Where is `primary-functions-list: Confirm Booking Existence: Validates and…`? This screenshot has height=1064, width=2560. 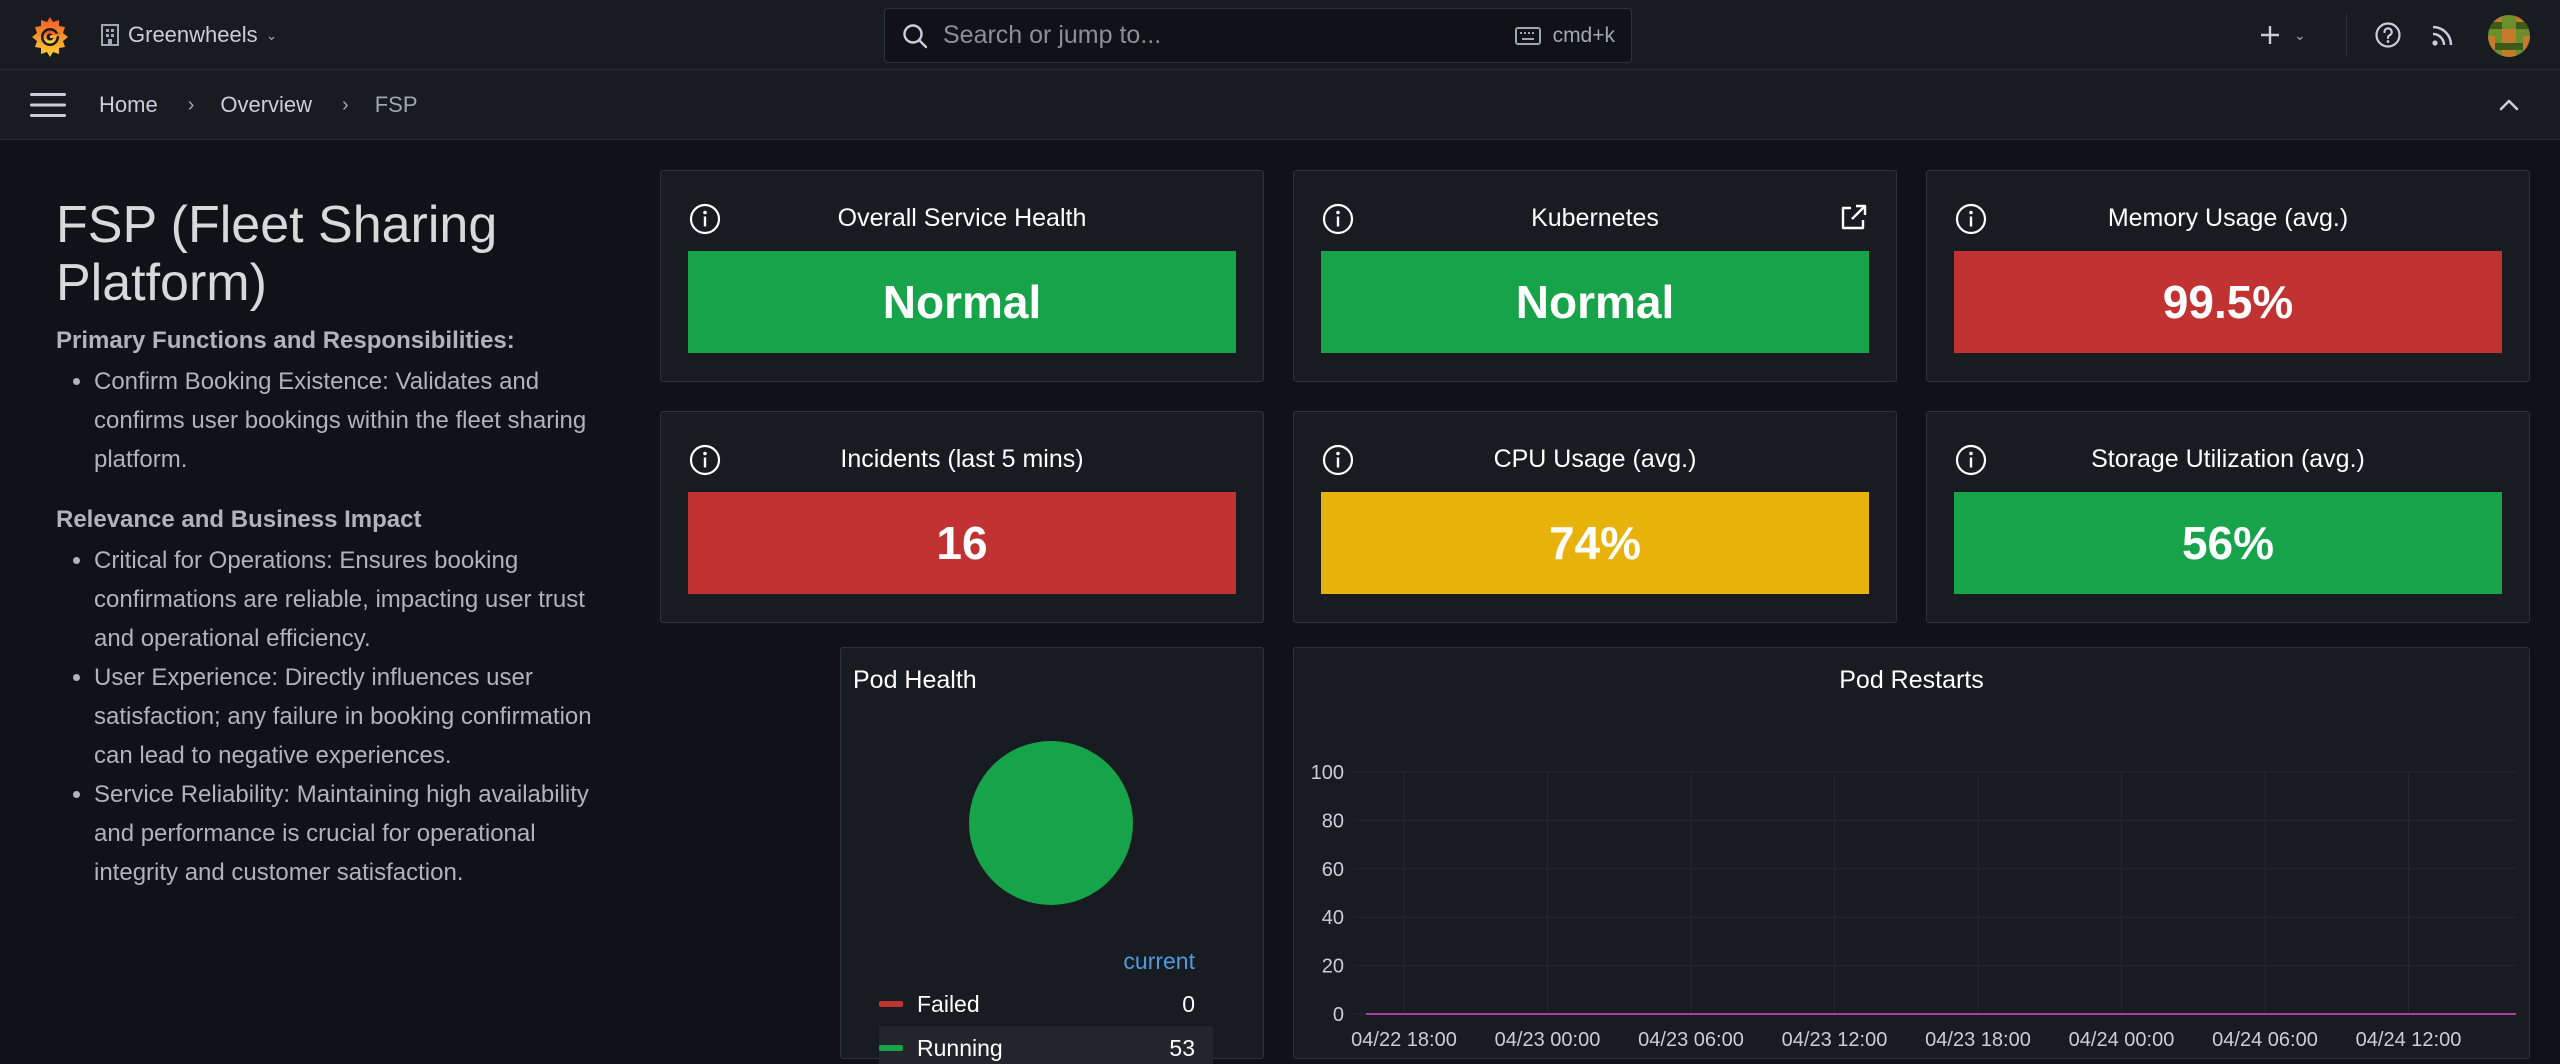 primary-functions-list: Confirm Booking Existence: Validates and… is located at coordinates (345, 420).